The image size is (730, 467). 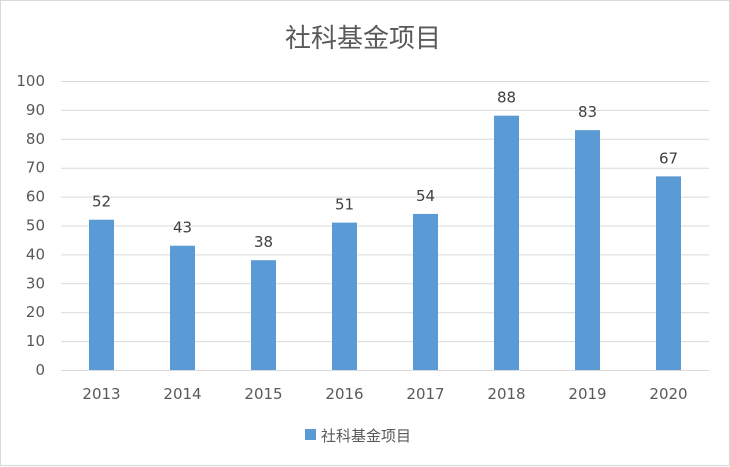 I want to click on x-tick-label: 2015, so click(x=263, y=394).